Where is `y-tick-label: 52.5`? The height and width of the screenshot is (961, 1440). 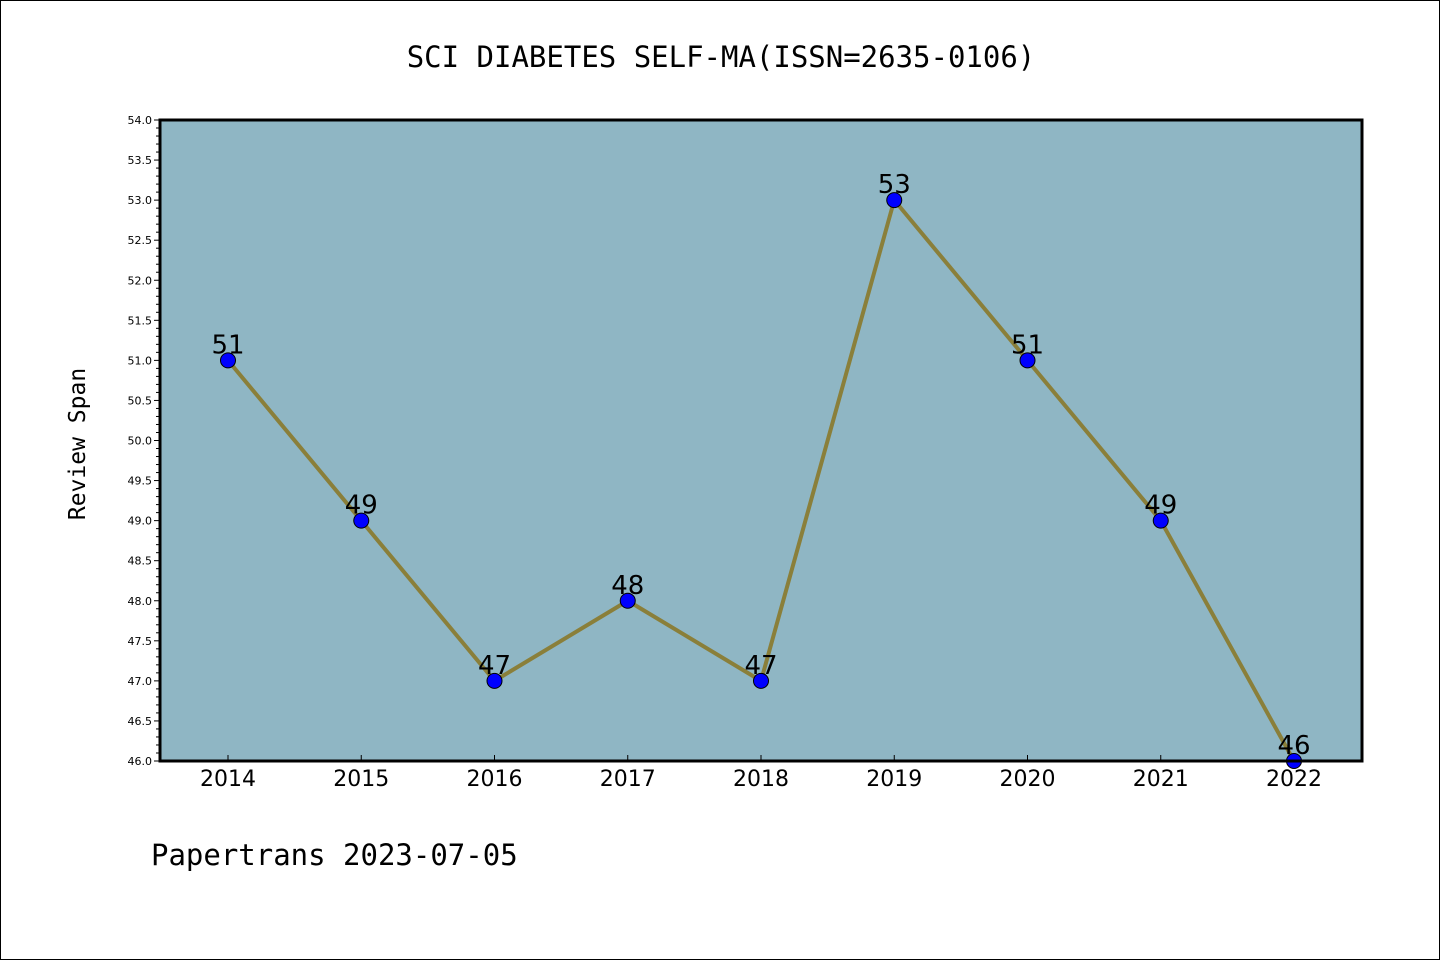
y-tick-label: 52.5 is located at coordinates (140, 240).